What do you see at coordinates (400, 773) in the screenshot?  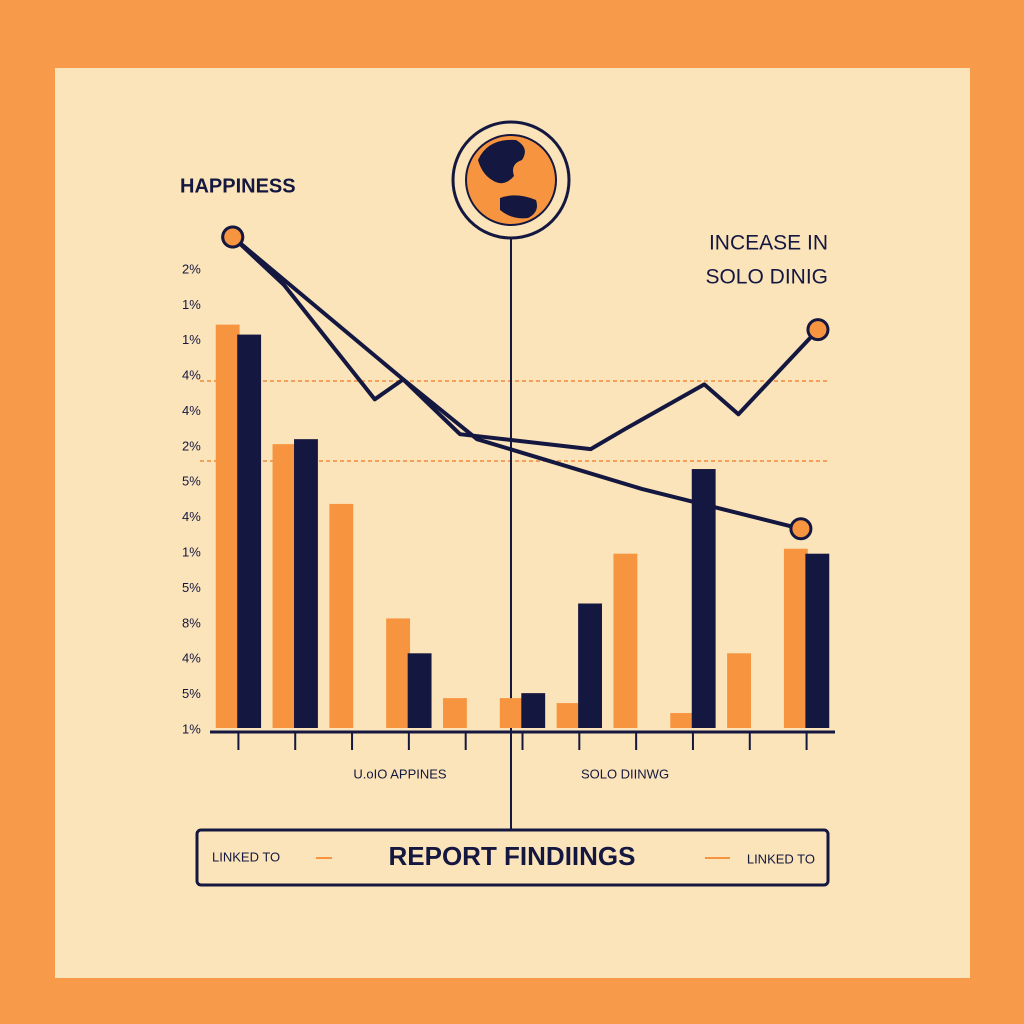 I see `group-label: U.oIO APPINES` at bounding box center [400, 773].